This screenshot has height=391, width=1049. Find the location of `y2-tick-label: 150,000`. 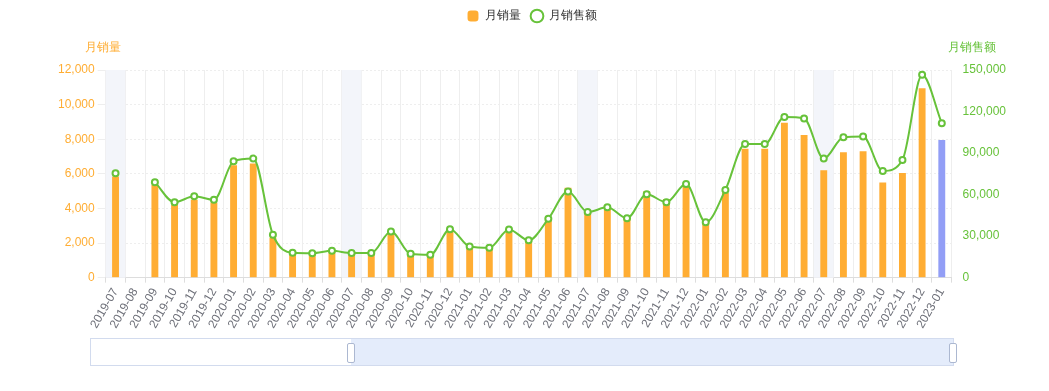

y2-tick-label: 150,000 is located at coordinates (984, 69).